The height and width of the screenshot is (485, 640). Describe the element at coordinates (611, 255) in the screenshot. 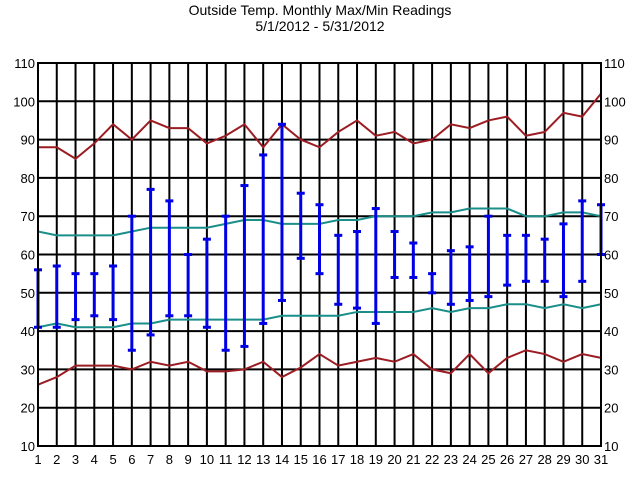

I see `y-tick-label-right: 60` at that location.